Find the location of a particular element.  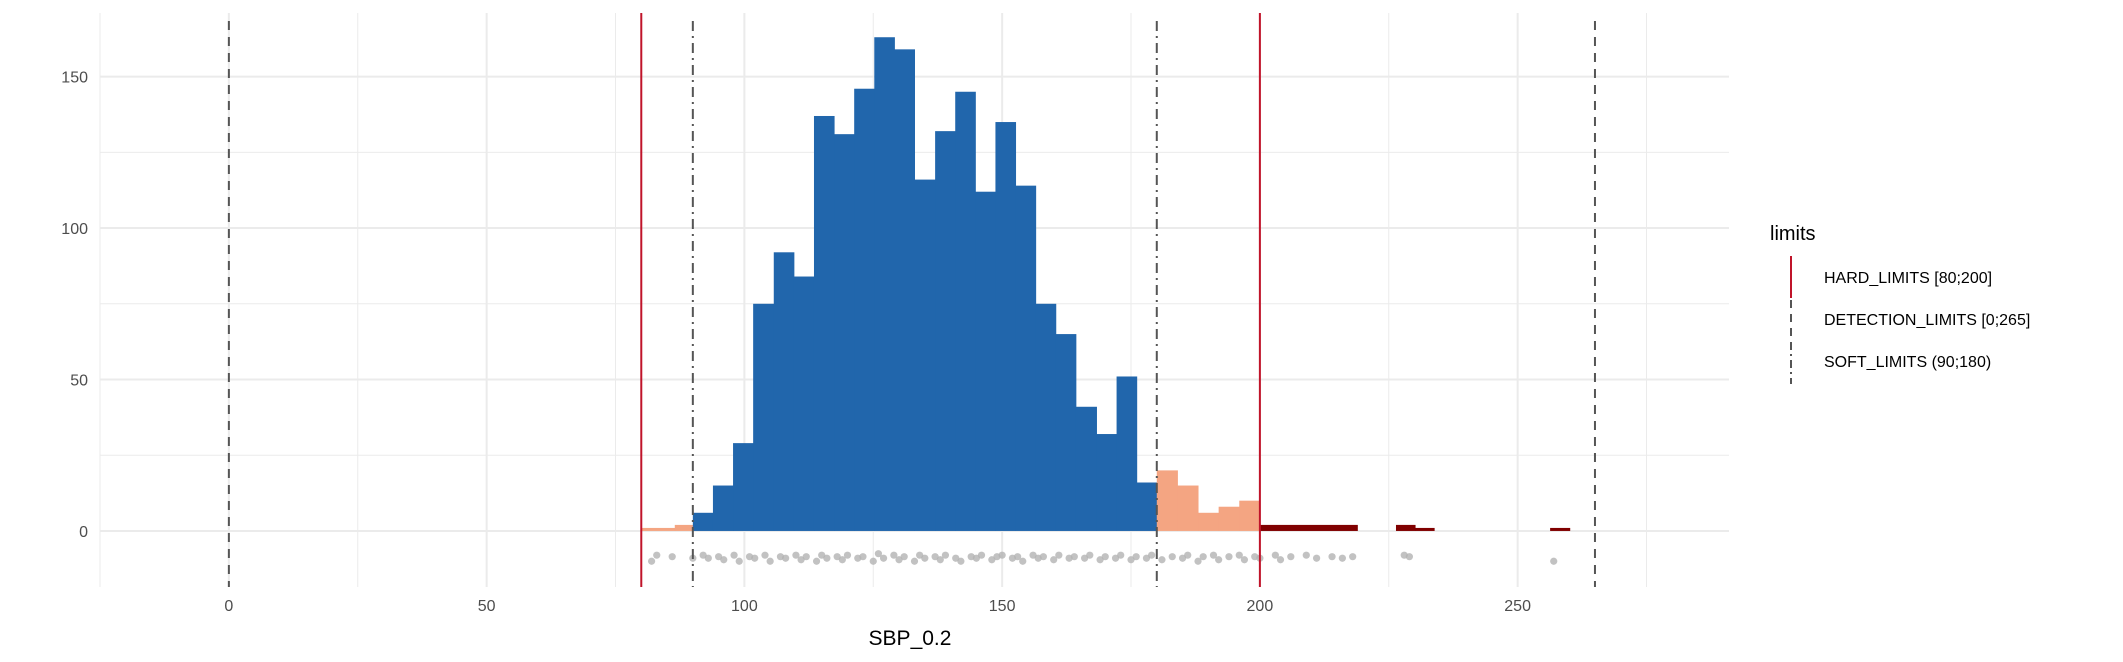

y-tick-label: 150 is located at coordinates (74, 78).